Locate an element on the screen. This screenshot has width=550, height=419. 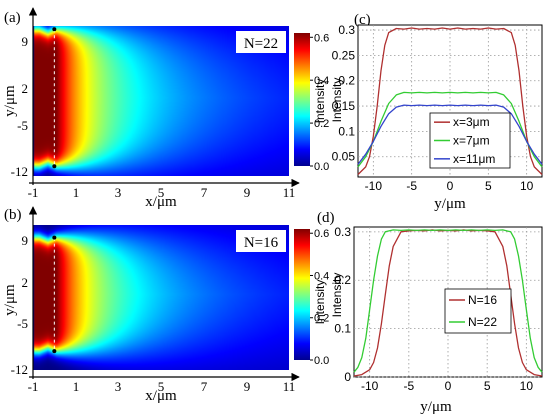
x-tick-labels-b: -1 1 3 5 7 9 11 is located at coordinates (162, 386).